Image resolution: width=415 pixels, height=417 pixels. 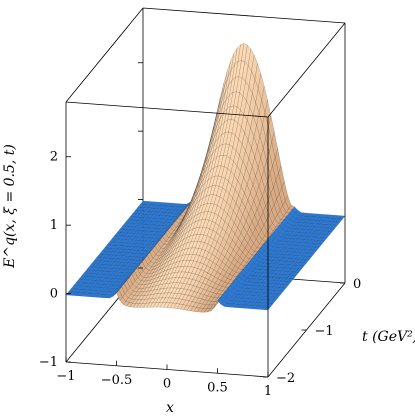 What do you see at coordinates (324, 331) in the screenshot?
I see `t-tick-label: −1` at bounding box center [324, 331].